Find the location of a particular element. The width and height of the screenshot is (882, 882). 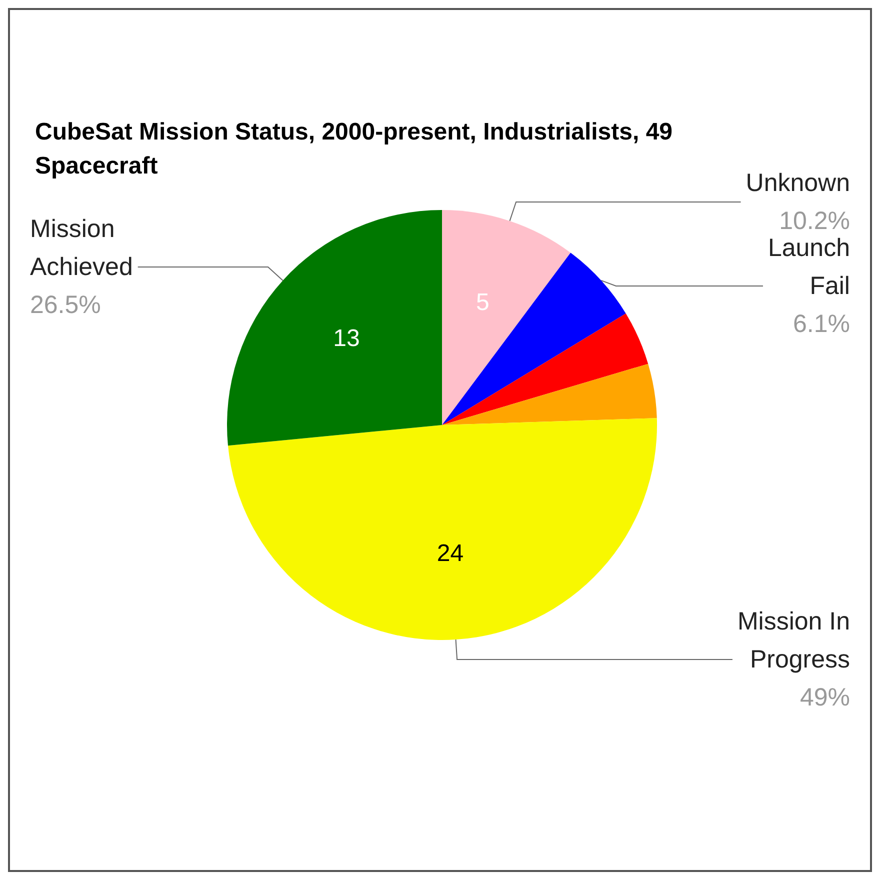

slice-label: Unknown is located at coordinates (798, 182).